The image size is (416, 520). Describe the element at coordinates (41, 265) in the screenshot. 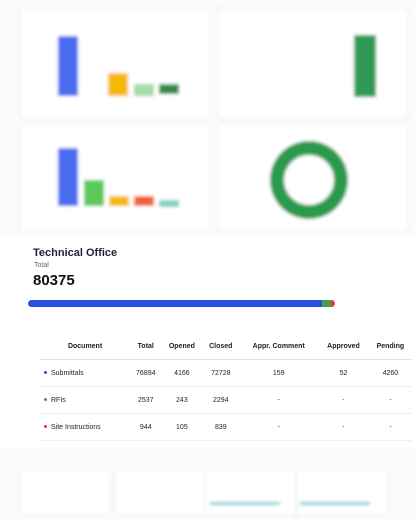

I see `total-label: Total` at that location.